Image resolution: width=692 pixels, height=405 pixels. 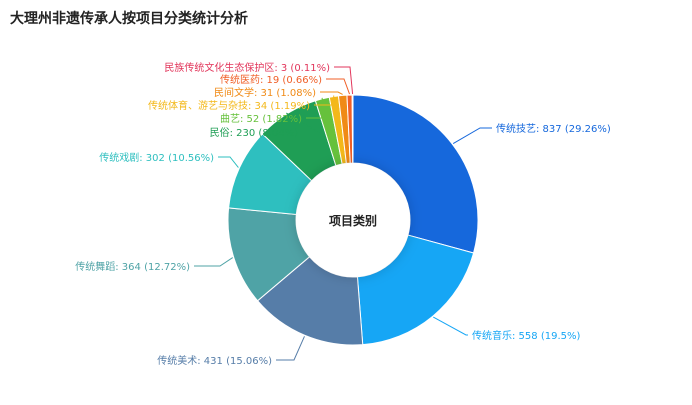 I want to click on slice-label-3: 传统美术: 431 (15.06%), so click(x=214, y=360).